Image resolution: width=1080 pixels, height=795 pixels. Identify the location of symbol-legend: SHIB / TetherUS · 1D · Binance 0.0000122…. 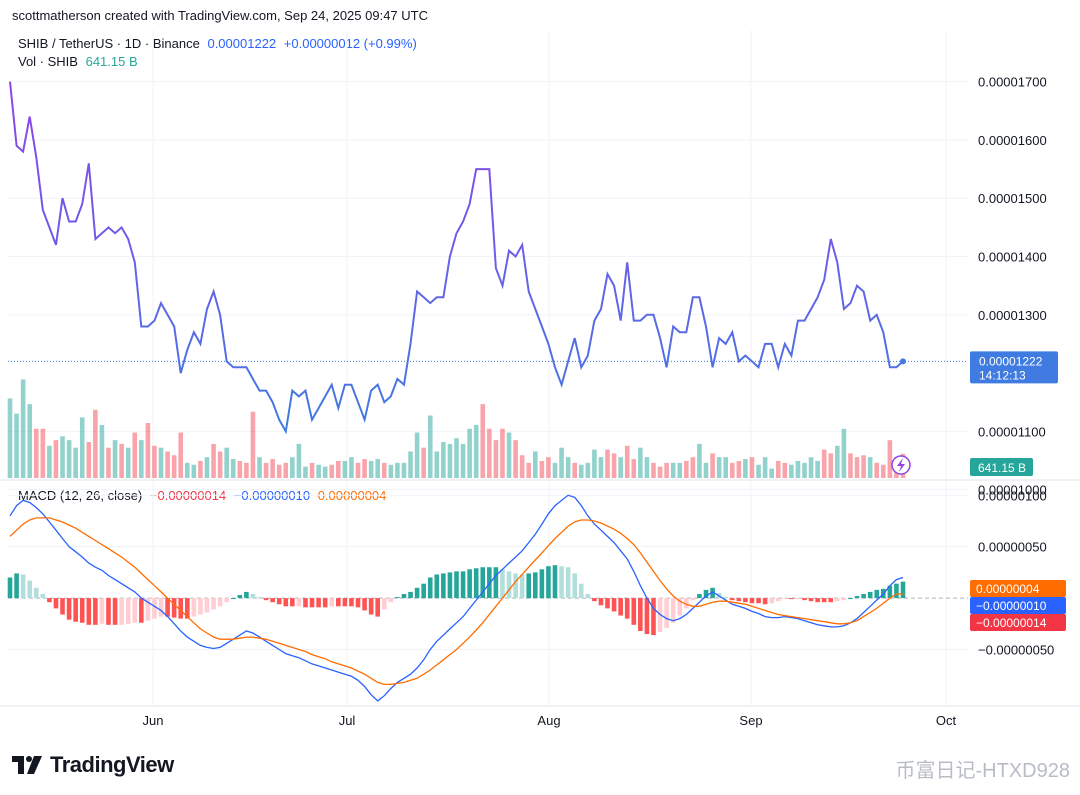
(219, 43).